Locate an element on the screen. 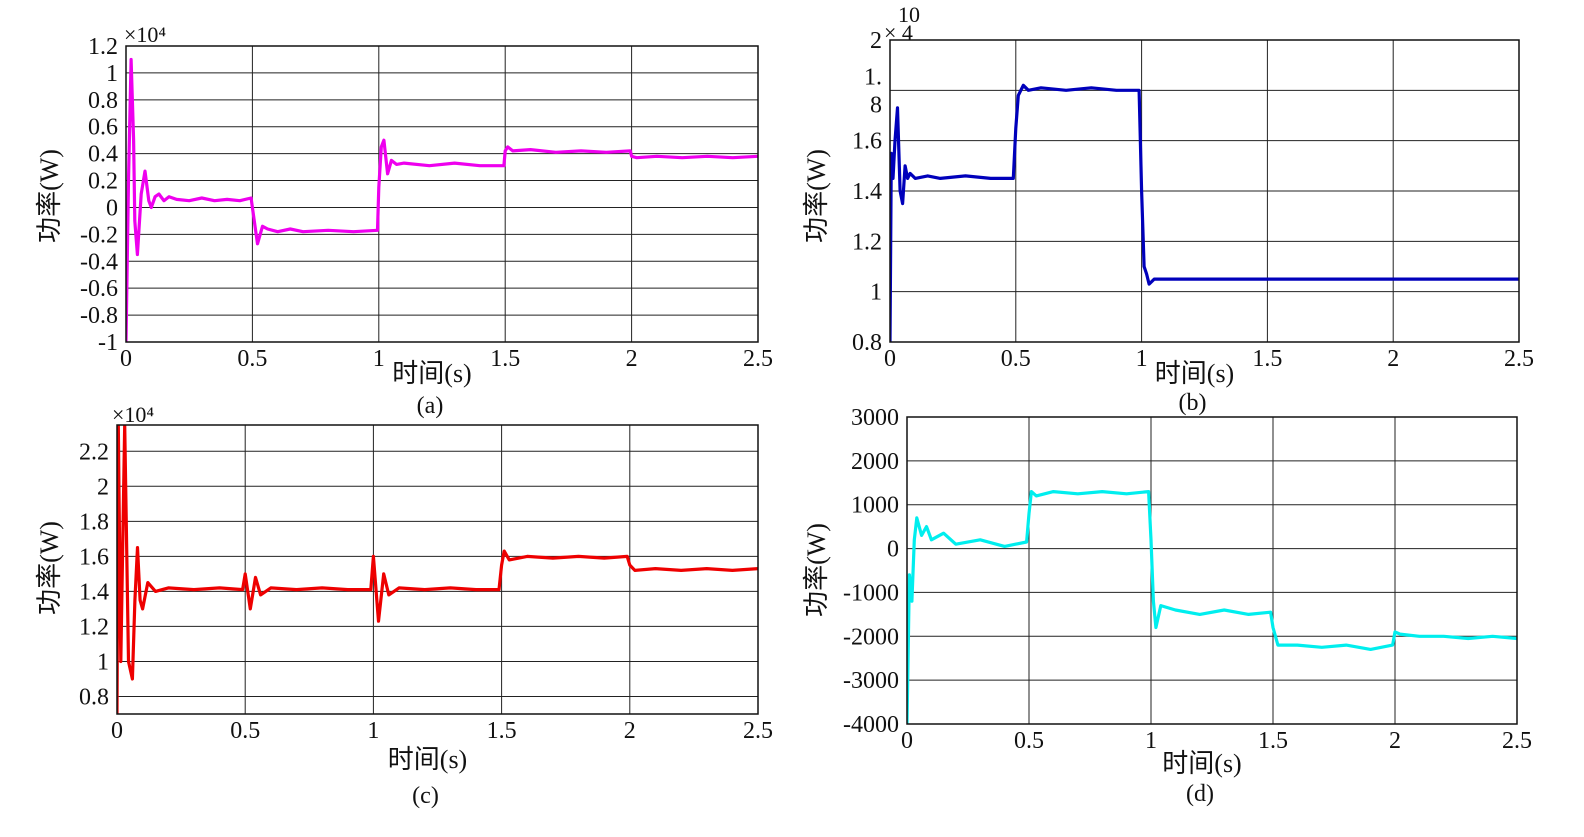  panel-label: (a) is located at coordinates (430, 406).